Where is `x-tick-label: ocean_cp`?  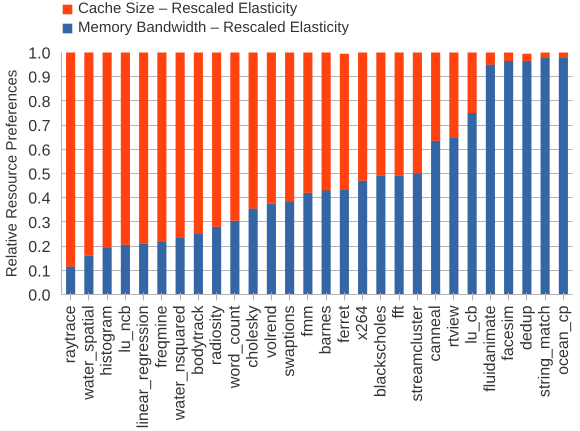 x-tick-label: ocean_cp is located at coordinates (563, 340).